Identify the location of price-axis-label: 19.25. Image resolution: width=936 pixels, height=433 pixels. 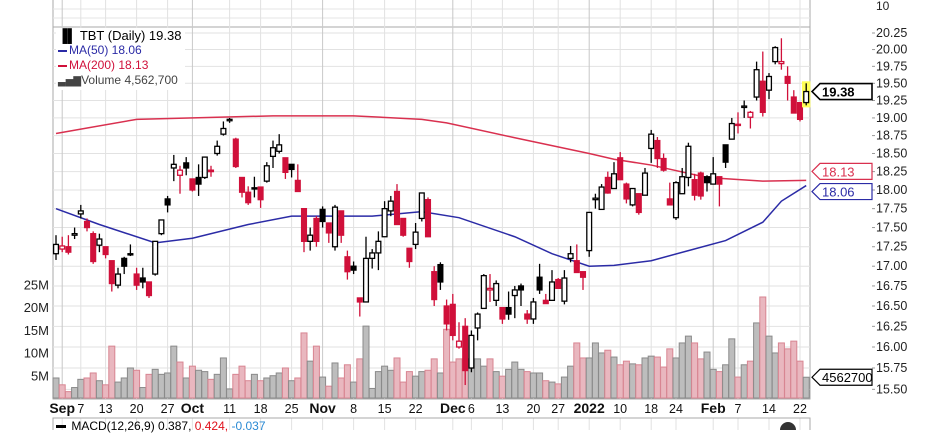
(891, 101).